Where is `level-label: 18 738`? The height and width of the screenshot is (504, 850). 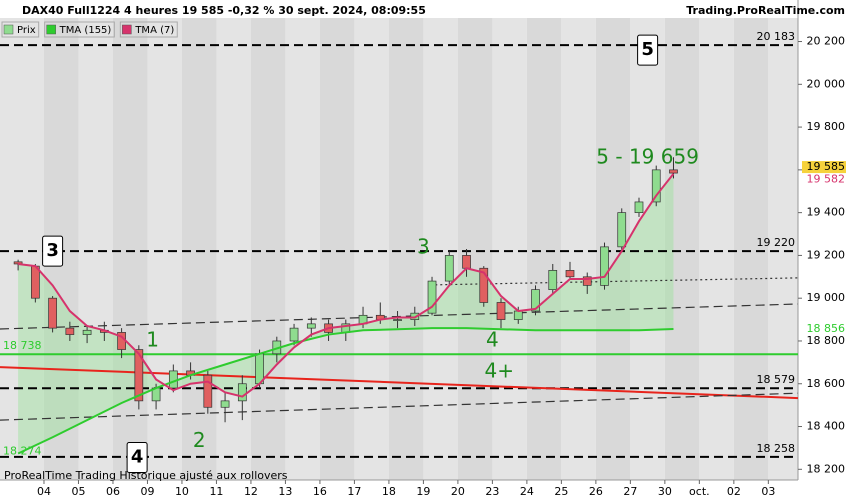 level-label: 18 738 is located at coordinates (22, 345).